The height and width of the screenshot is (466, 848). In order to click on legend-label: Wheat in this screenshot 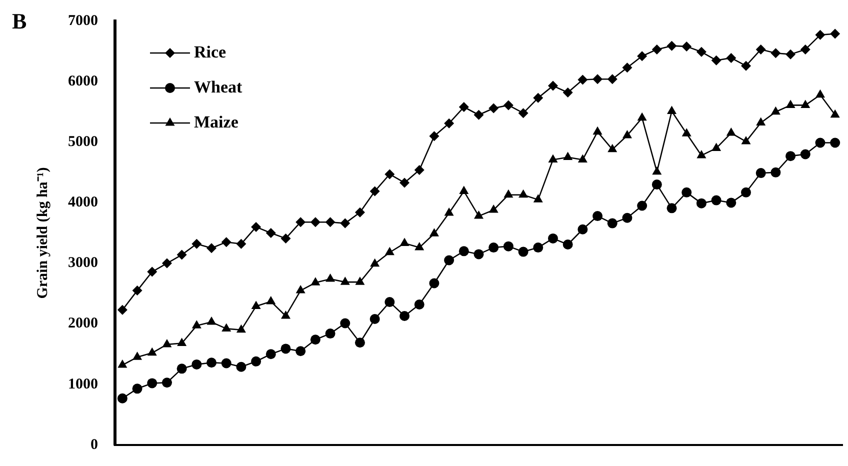, I will do `click(218, 86)`.